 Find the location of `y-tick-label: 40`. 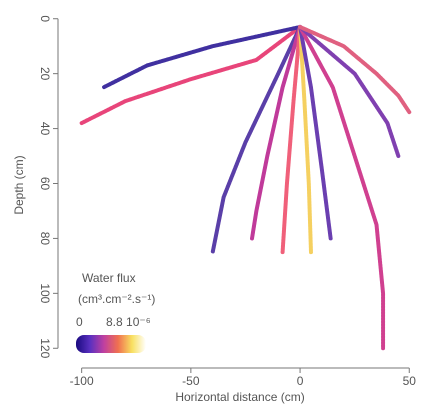

y-tick-label: 40 is located at coordinates (45, 129).